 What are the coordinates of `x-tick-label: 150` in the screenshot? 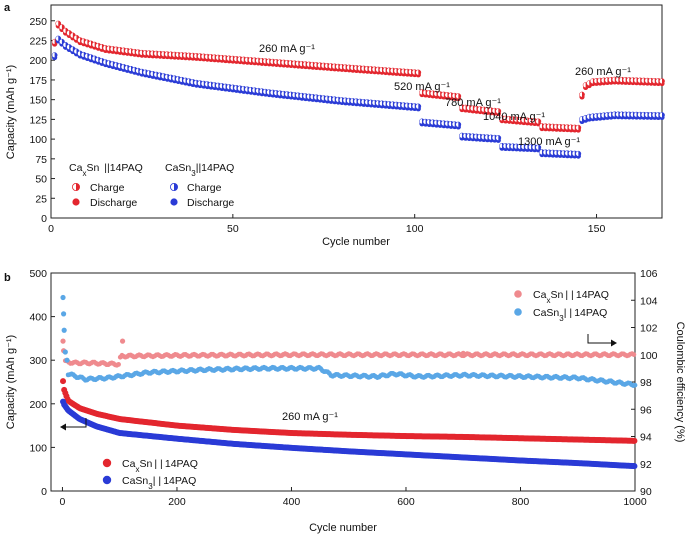 It's located at (597, 229).